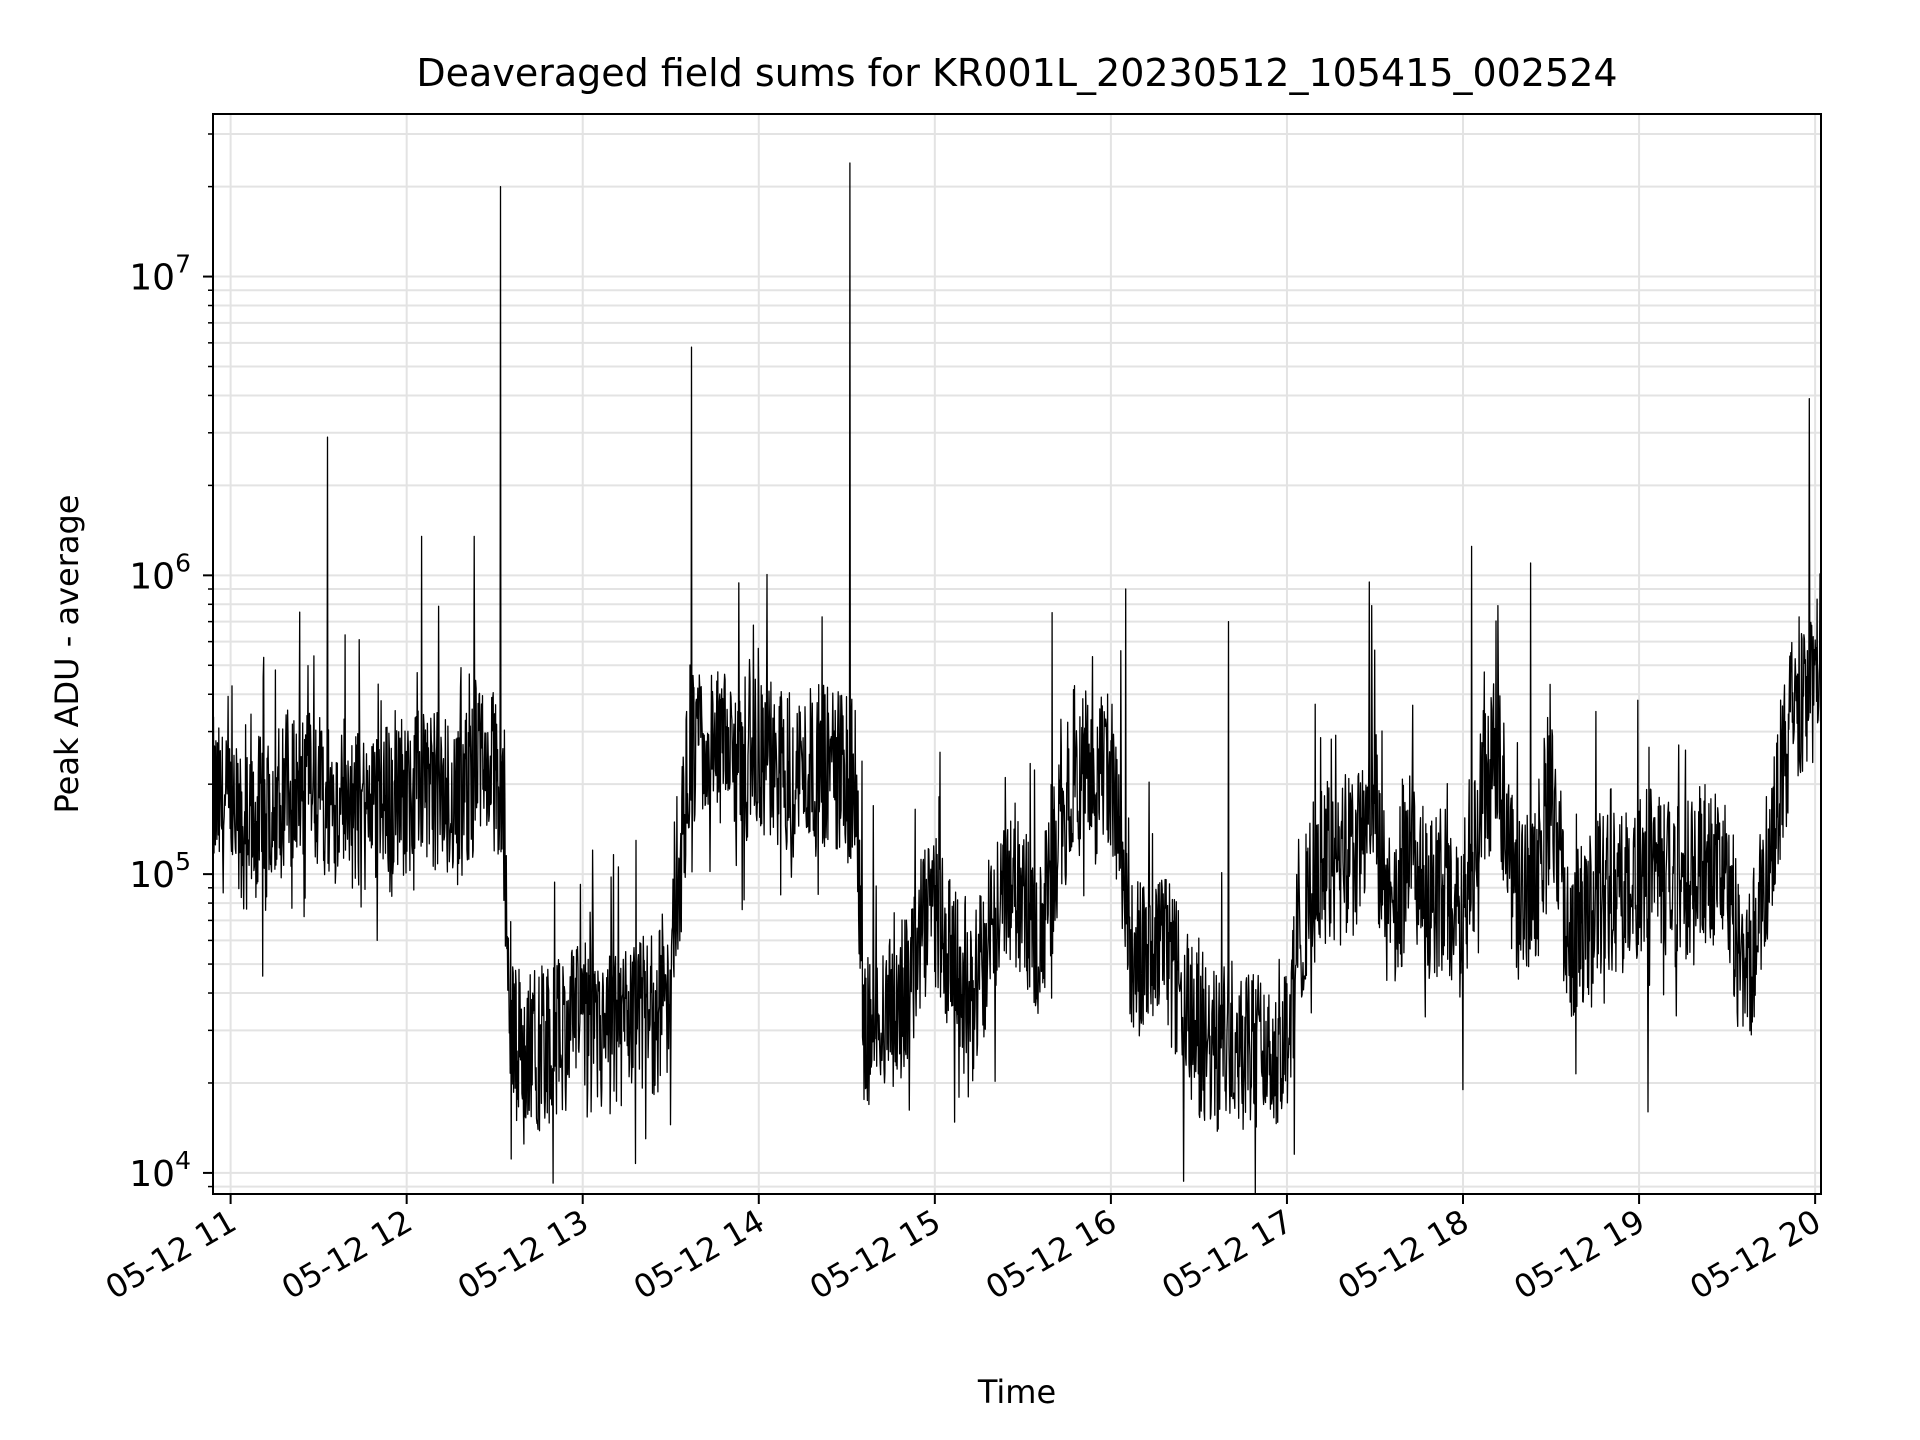  What do you see at coordinates (160, 871) in the screenshot?
I see `y-tick-label: 10⁵` at bounding box center [160, 871].